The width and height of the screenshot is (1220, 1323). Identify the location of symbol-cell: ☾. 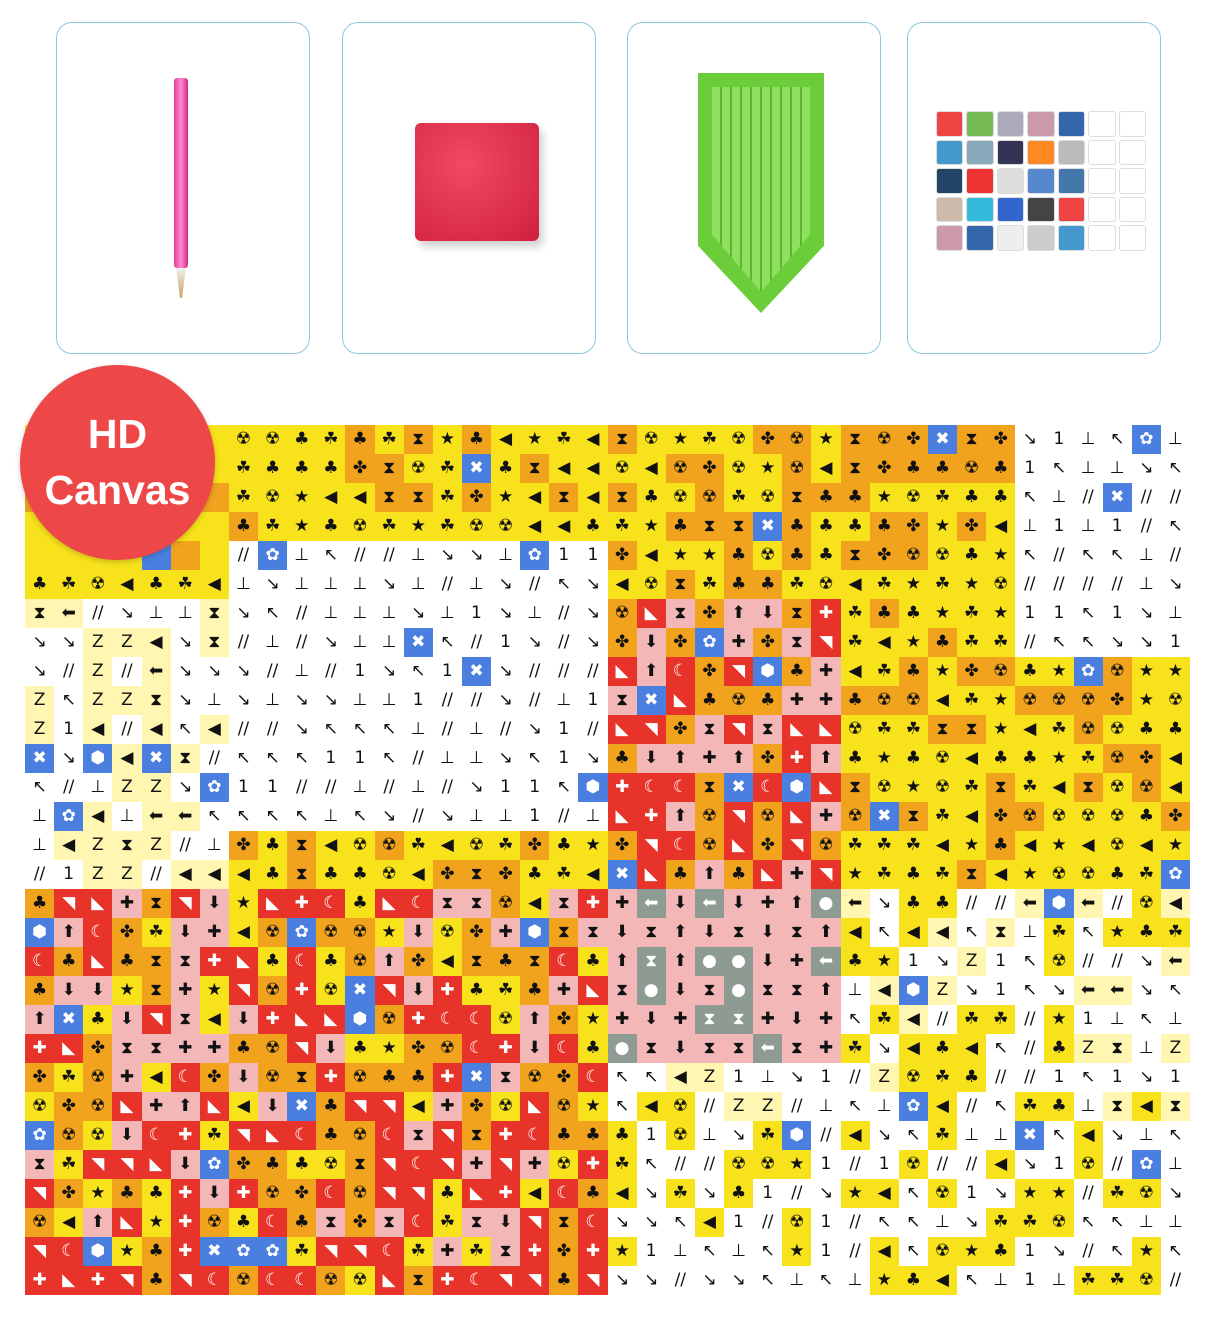
(185, 1077).